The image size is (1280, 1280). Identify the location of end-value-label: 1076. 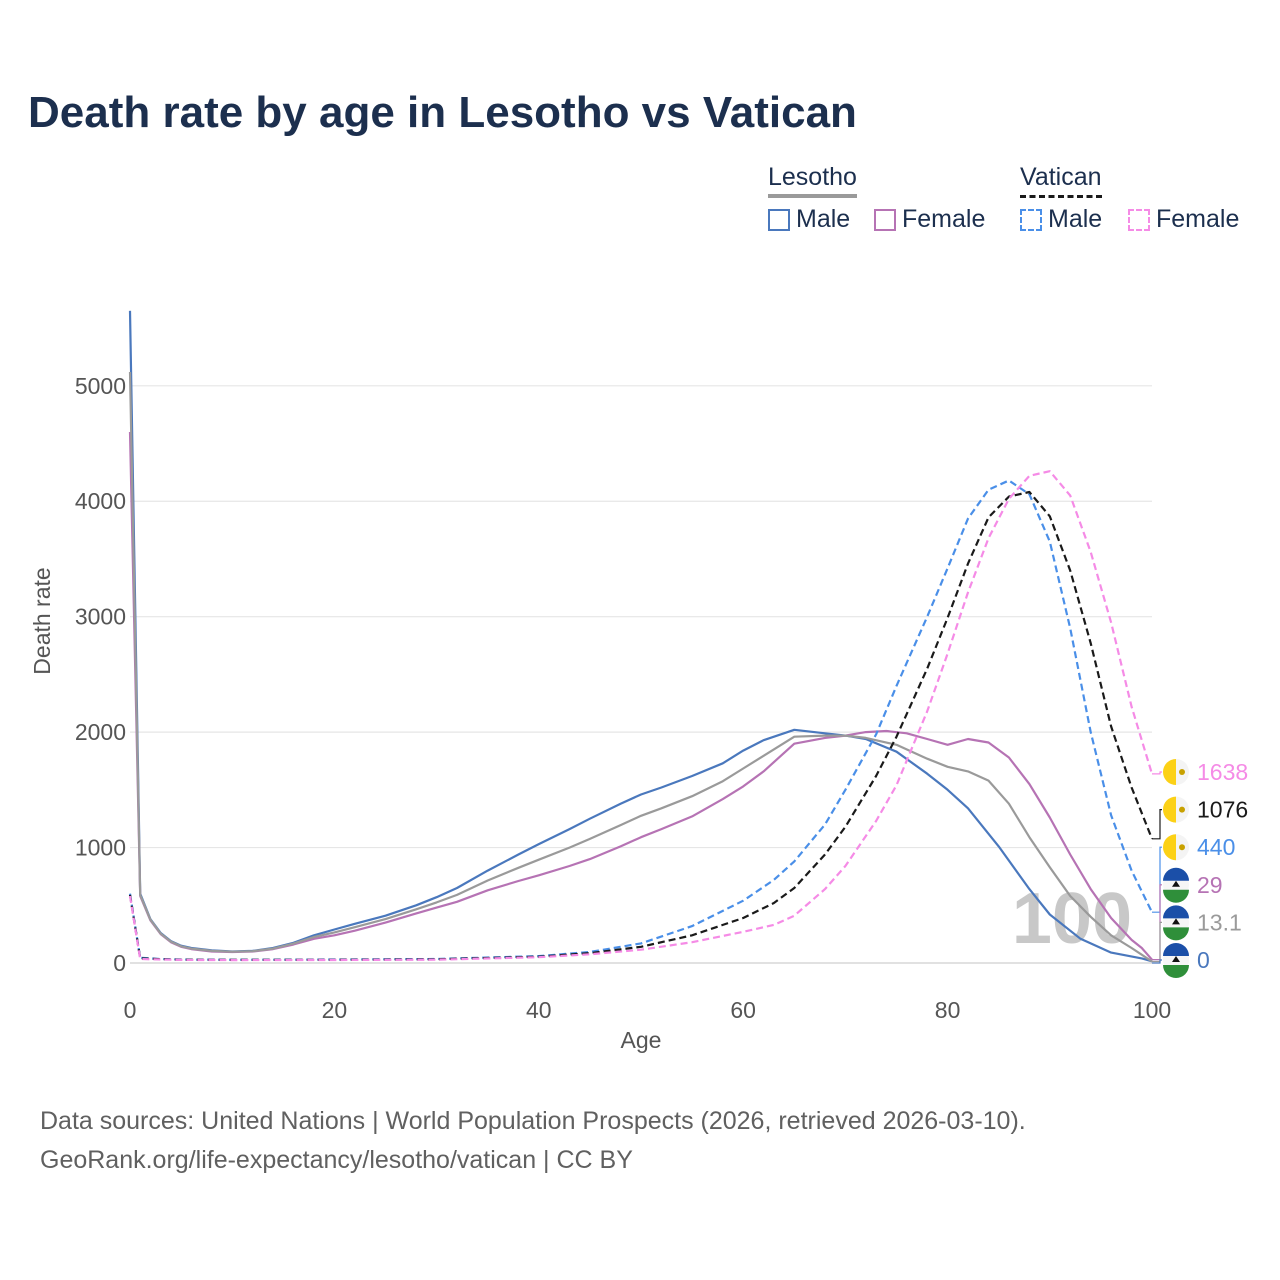
(1222, 810).